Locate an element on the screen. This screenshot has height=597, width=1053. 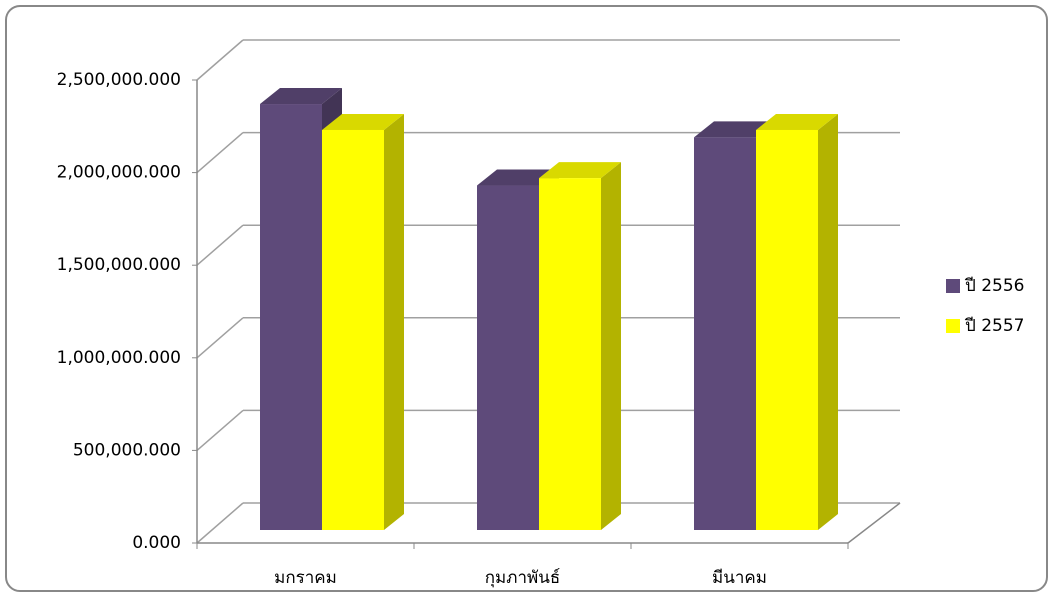
y-tick-label: 2,000,000.000 is located at coordinates (119, 173).